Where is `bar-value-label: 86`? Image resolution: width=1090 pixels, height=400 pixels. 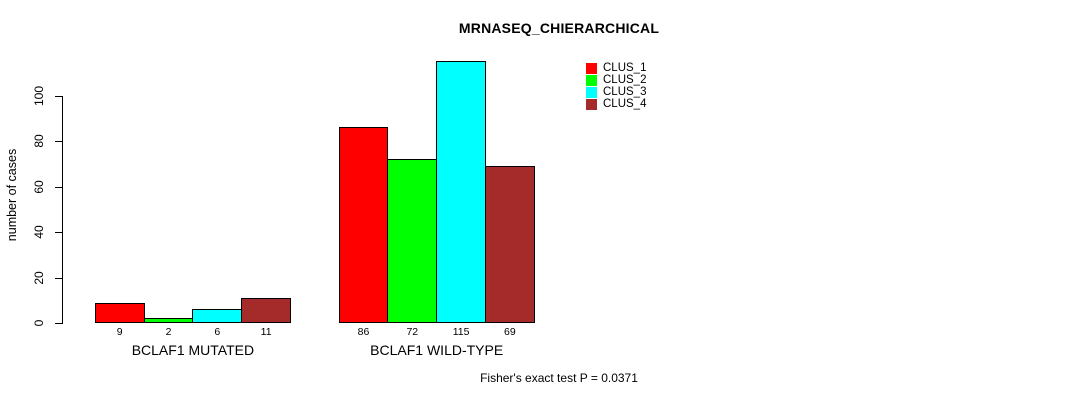 bar-value-label: 86 is located at coordinates (363, 332).